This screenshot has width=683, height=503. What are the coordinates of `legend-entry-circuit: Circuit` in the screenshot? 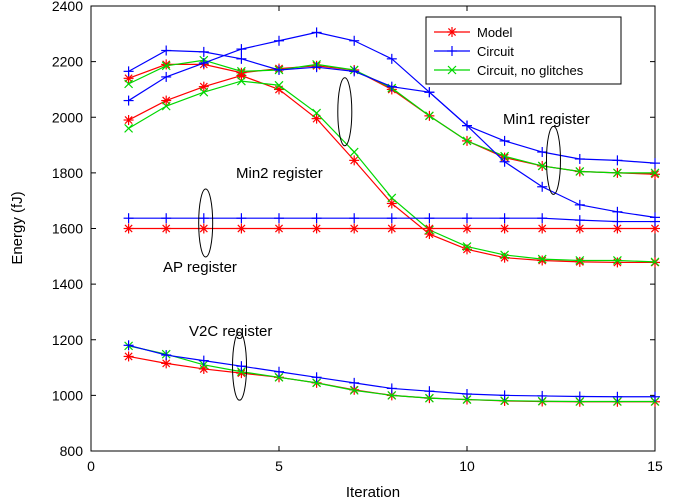 It's located at (474, 51).